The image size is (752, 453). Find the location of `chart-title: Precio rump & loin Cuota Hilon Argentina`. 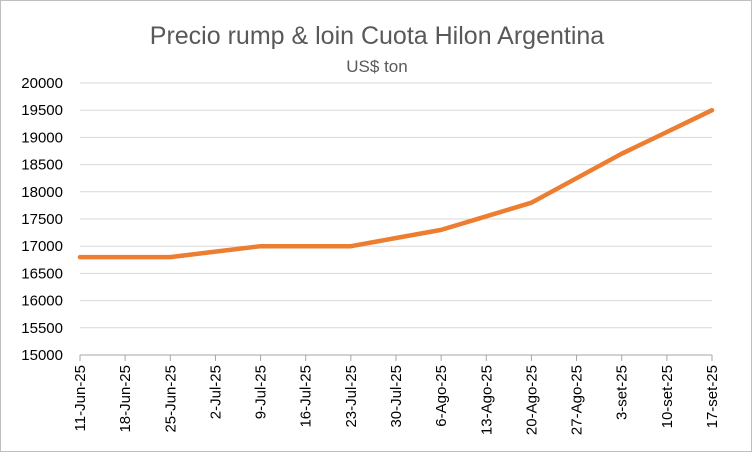

chart-title: Precio rump & loin Cuota Hilon Argentina is located at coordinates (377, 36).